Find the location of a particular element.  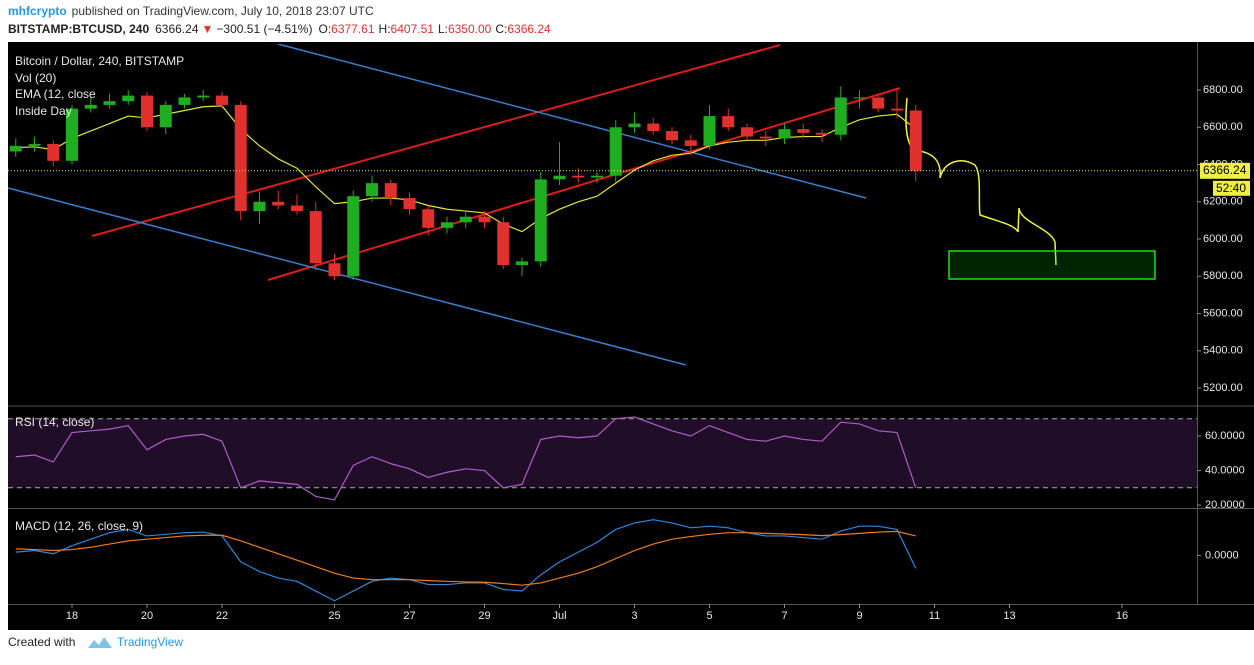

rsi-title: RSI (14, close) is located at coordinates (54, 422).